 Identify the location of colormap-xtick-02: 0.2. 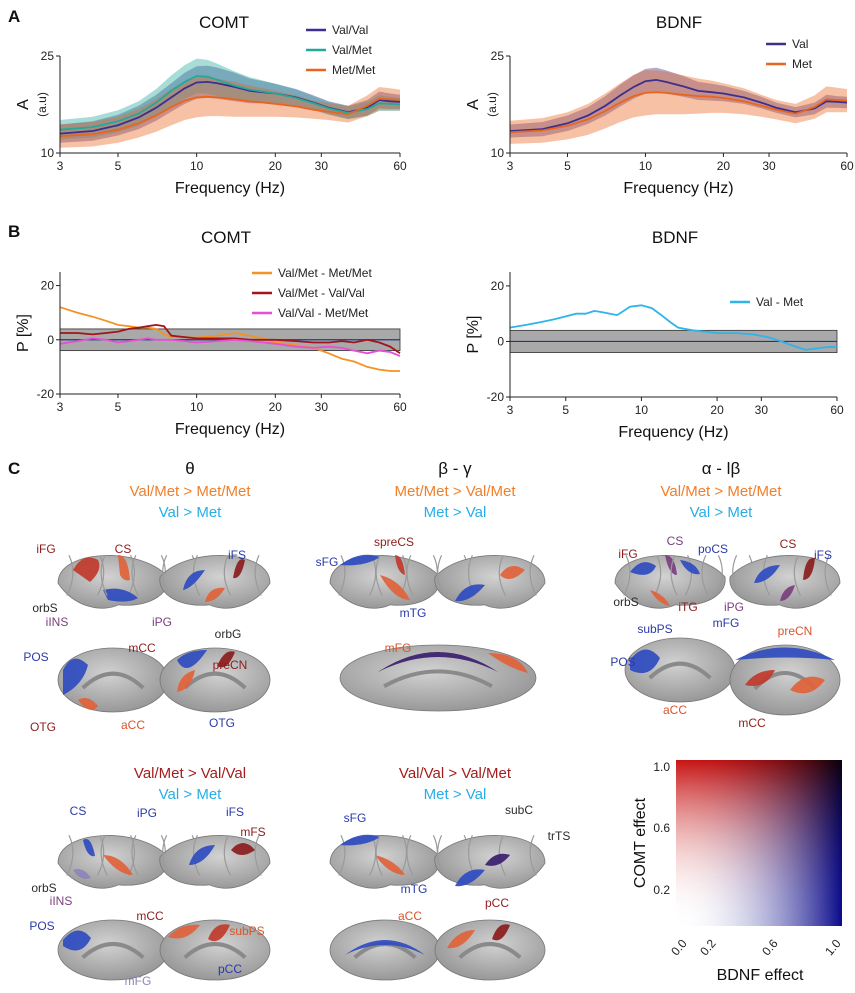
(708, 947).